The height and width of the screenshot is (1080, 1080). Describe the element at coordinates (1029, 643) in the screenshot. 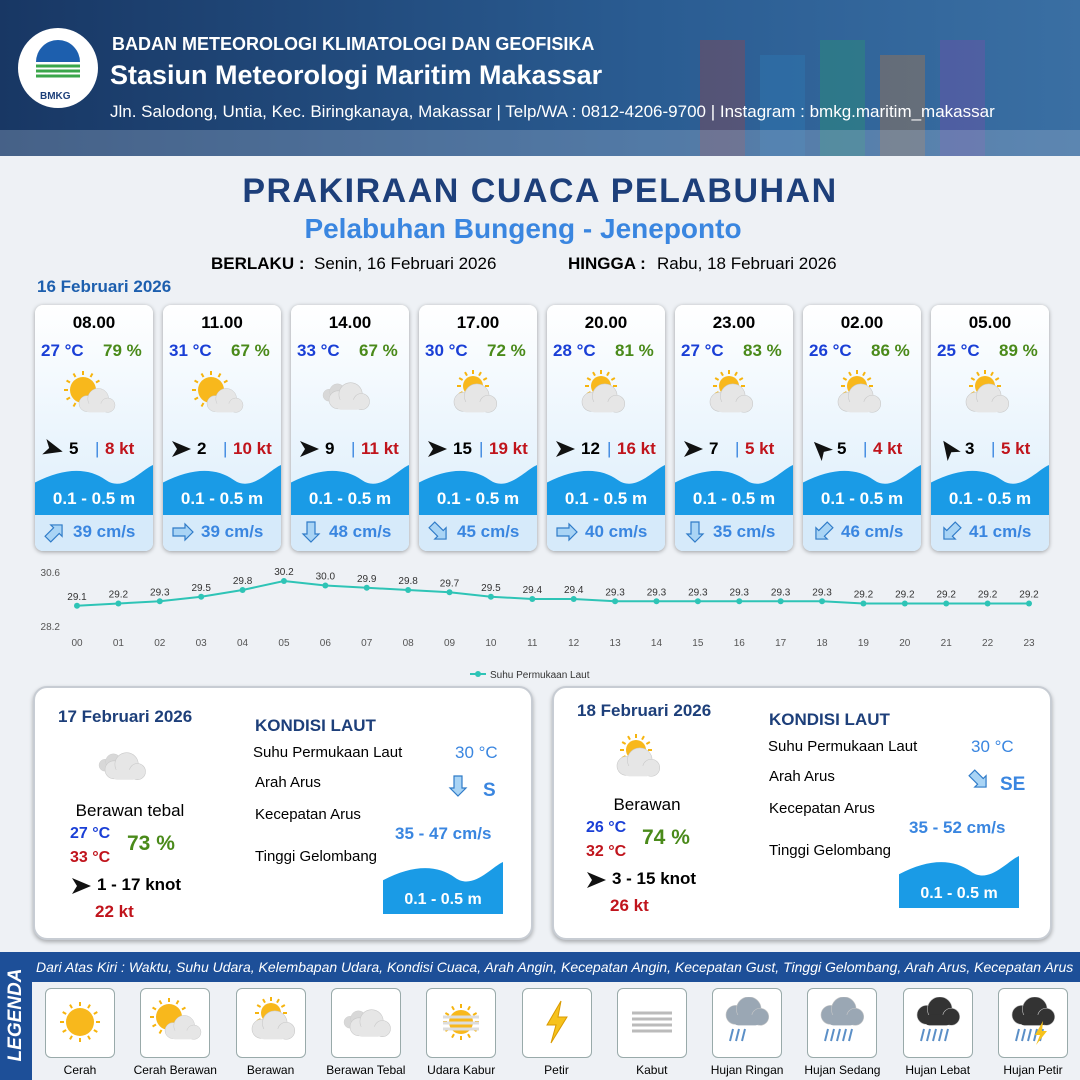

I see `x-tick-label: 23` at that location.